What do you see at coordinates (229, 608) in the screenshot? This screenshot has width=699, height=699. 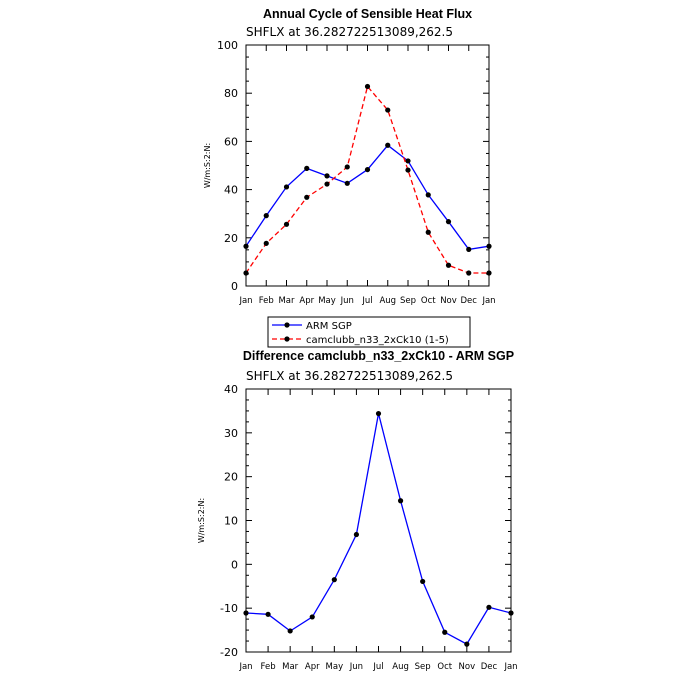 I see `y-tick-label: -10` at bounding box center [229, 608].